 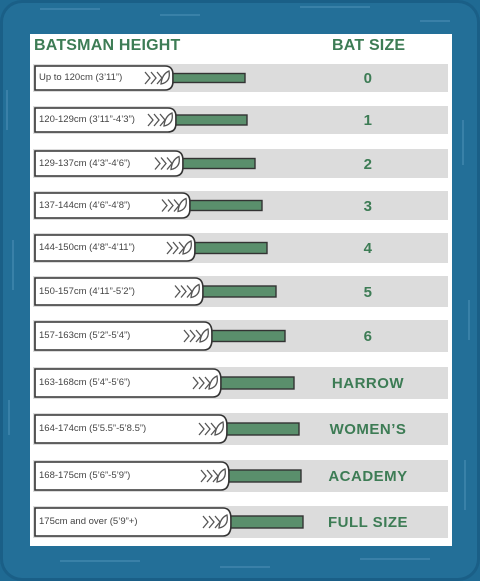 I want to click on bat-size-value: 0, so click(x=368, y=78).